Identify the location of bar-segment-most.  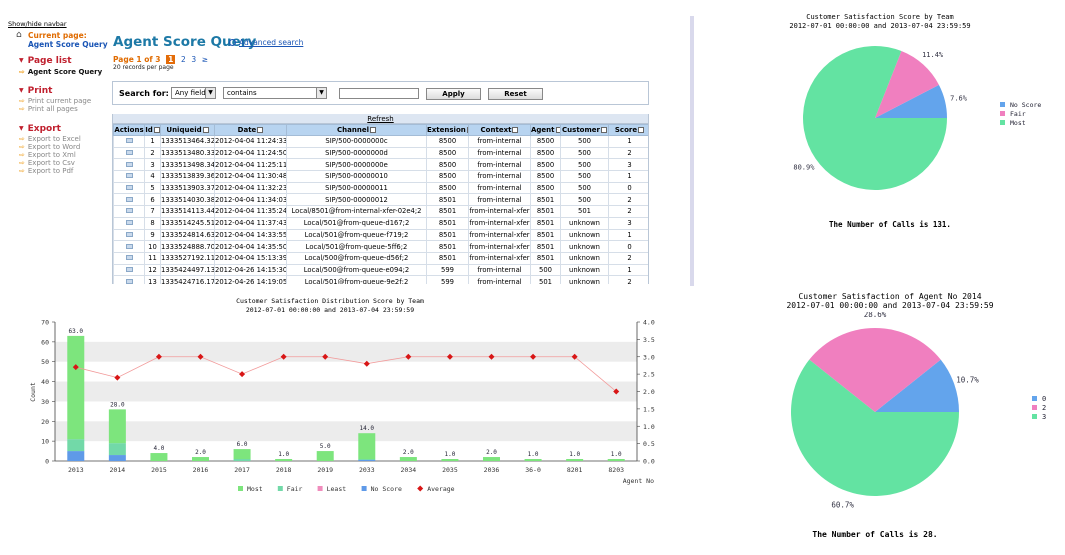
(575, 460).